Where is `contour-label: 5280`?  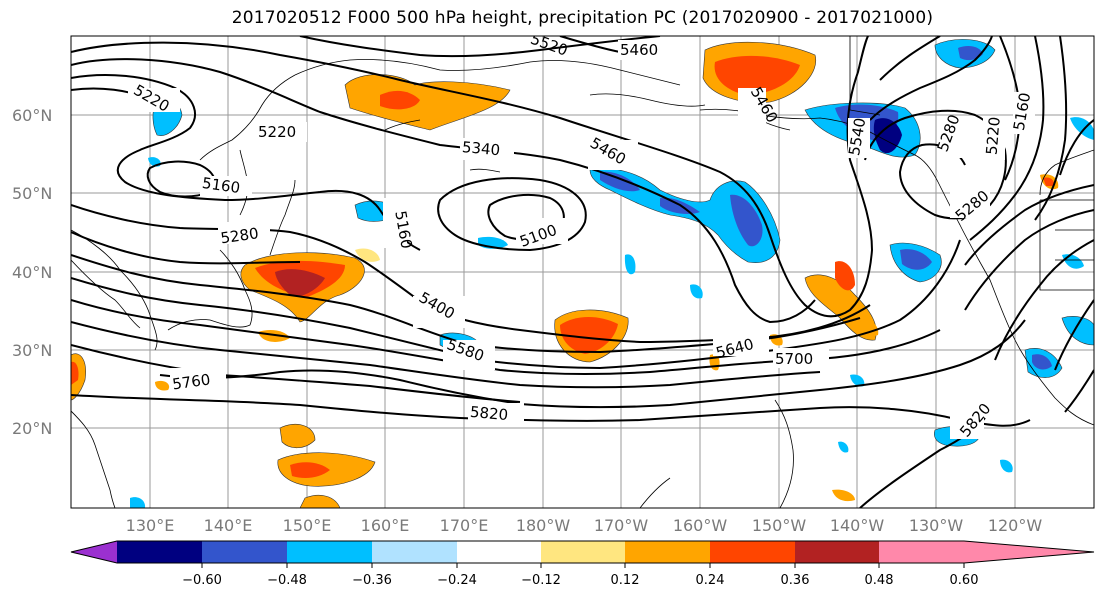
contour-label: 5280 is located at coordinates (239, 235).